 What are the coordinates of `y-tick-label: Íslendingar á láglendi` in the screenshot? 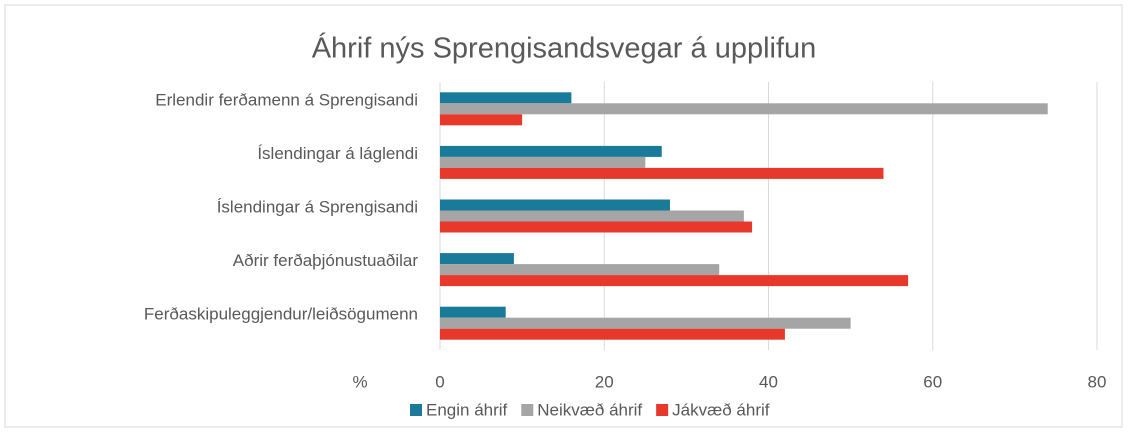 It's located at (337, 153).